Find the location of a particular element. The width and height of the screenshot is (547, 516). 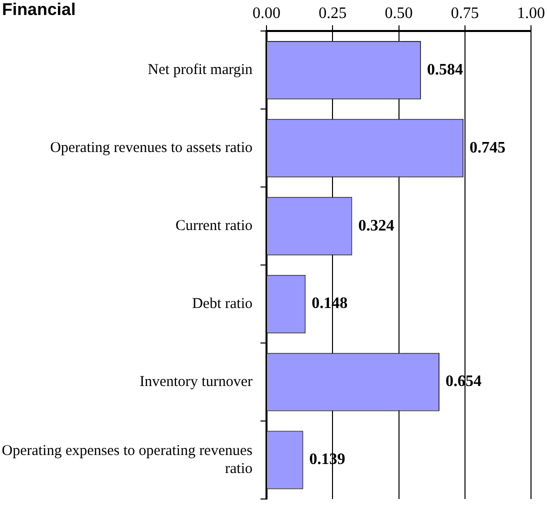

y-tick-label: Operating revenues to assets ratio is located at coordinates (151, 148).